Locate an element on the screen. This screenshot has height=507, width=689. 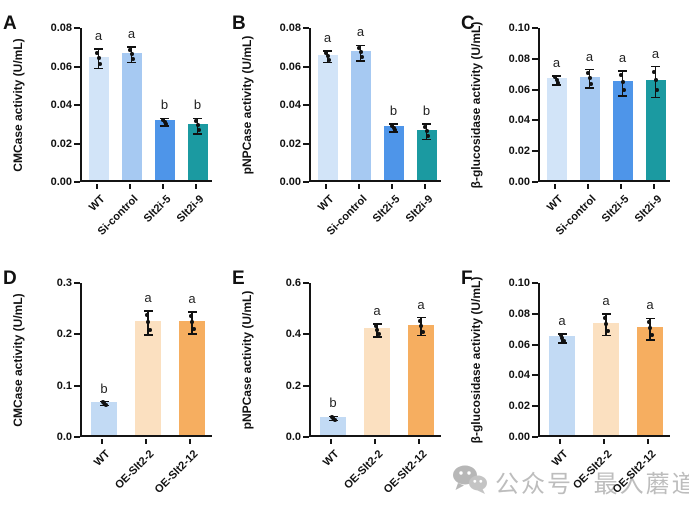
y-tick-label: 0.3 is located at coordinates (64, 283).